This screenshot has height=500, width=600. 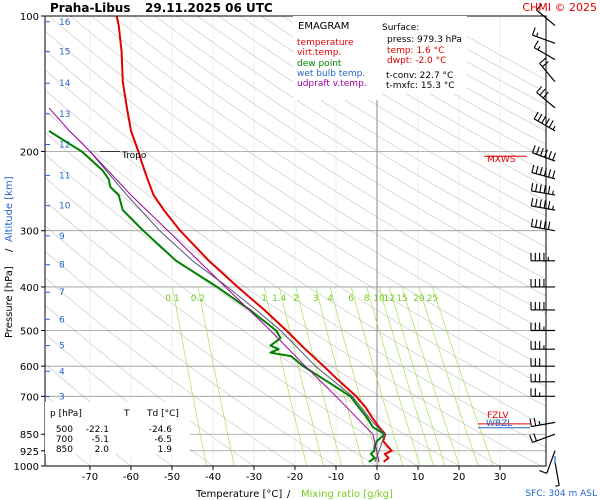 I want to click on mixing-ratio-label: 1, so click(x=264, y=299).